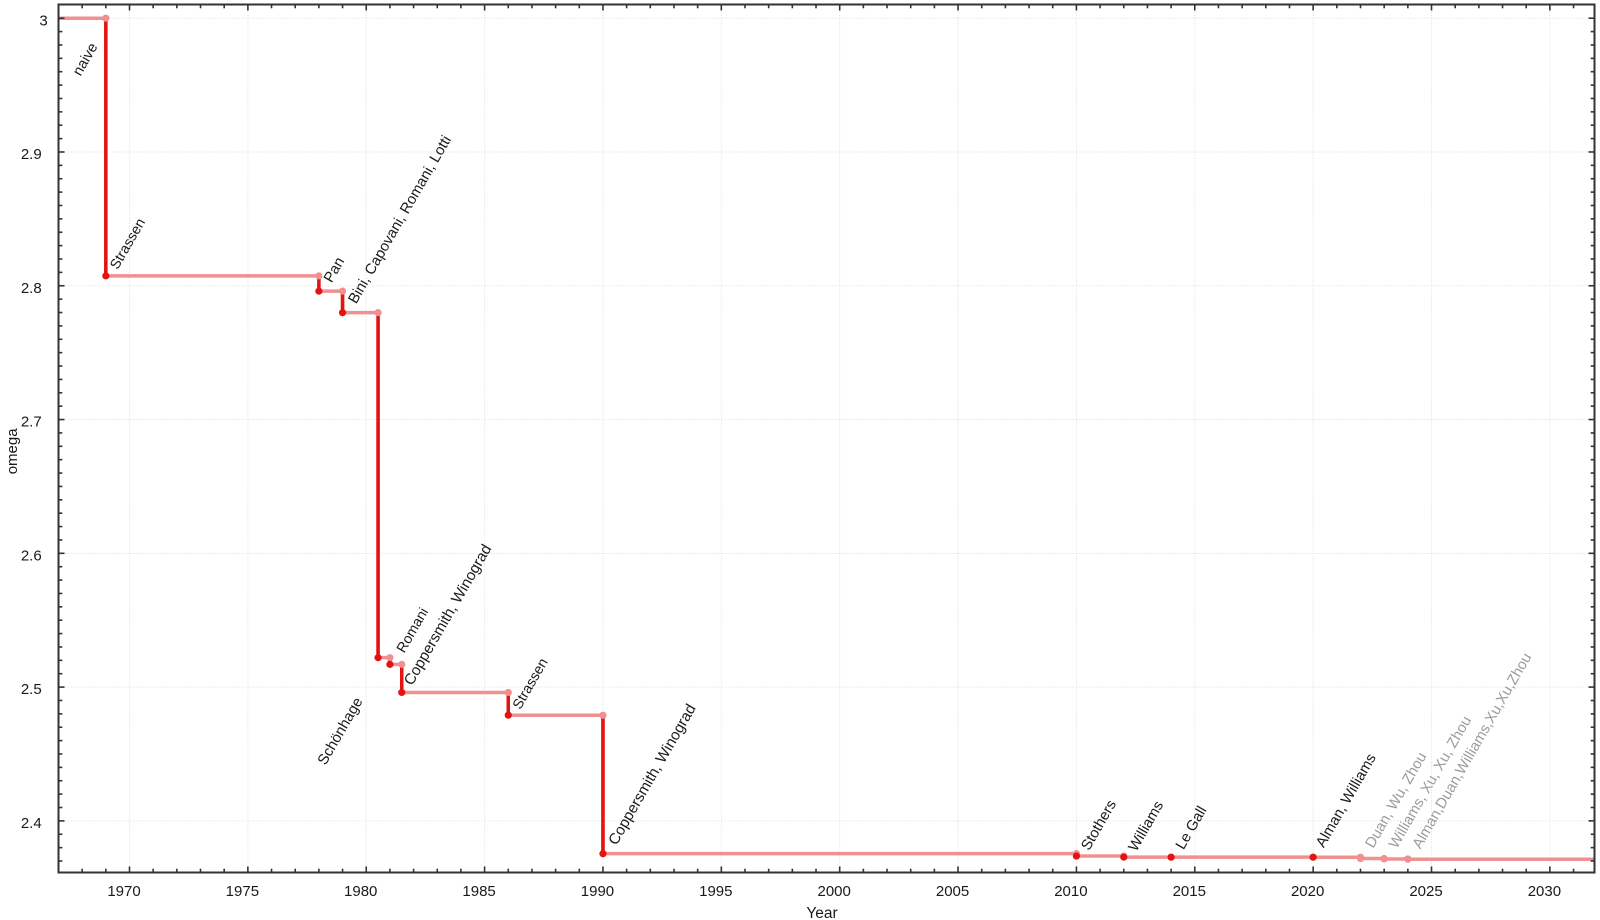 This screenshot has width=1600, height=920. I want to click on svg-text: 1975, so click(242, 891).